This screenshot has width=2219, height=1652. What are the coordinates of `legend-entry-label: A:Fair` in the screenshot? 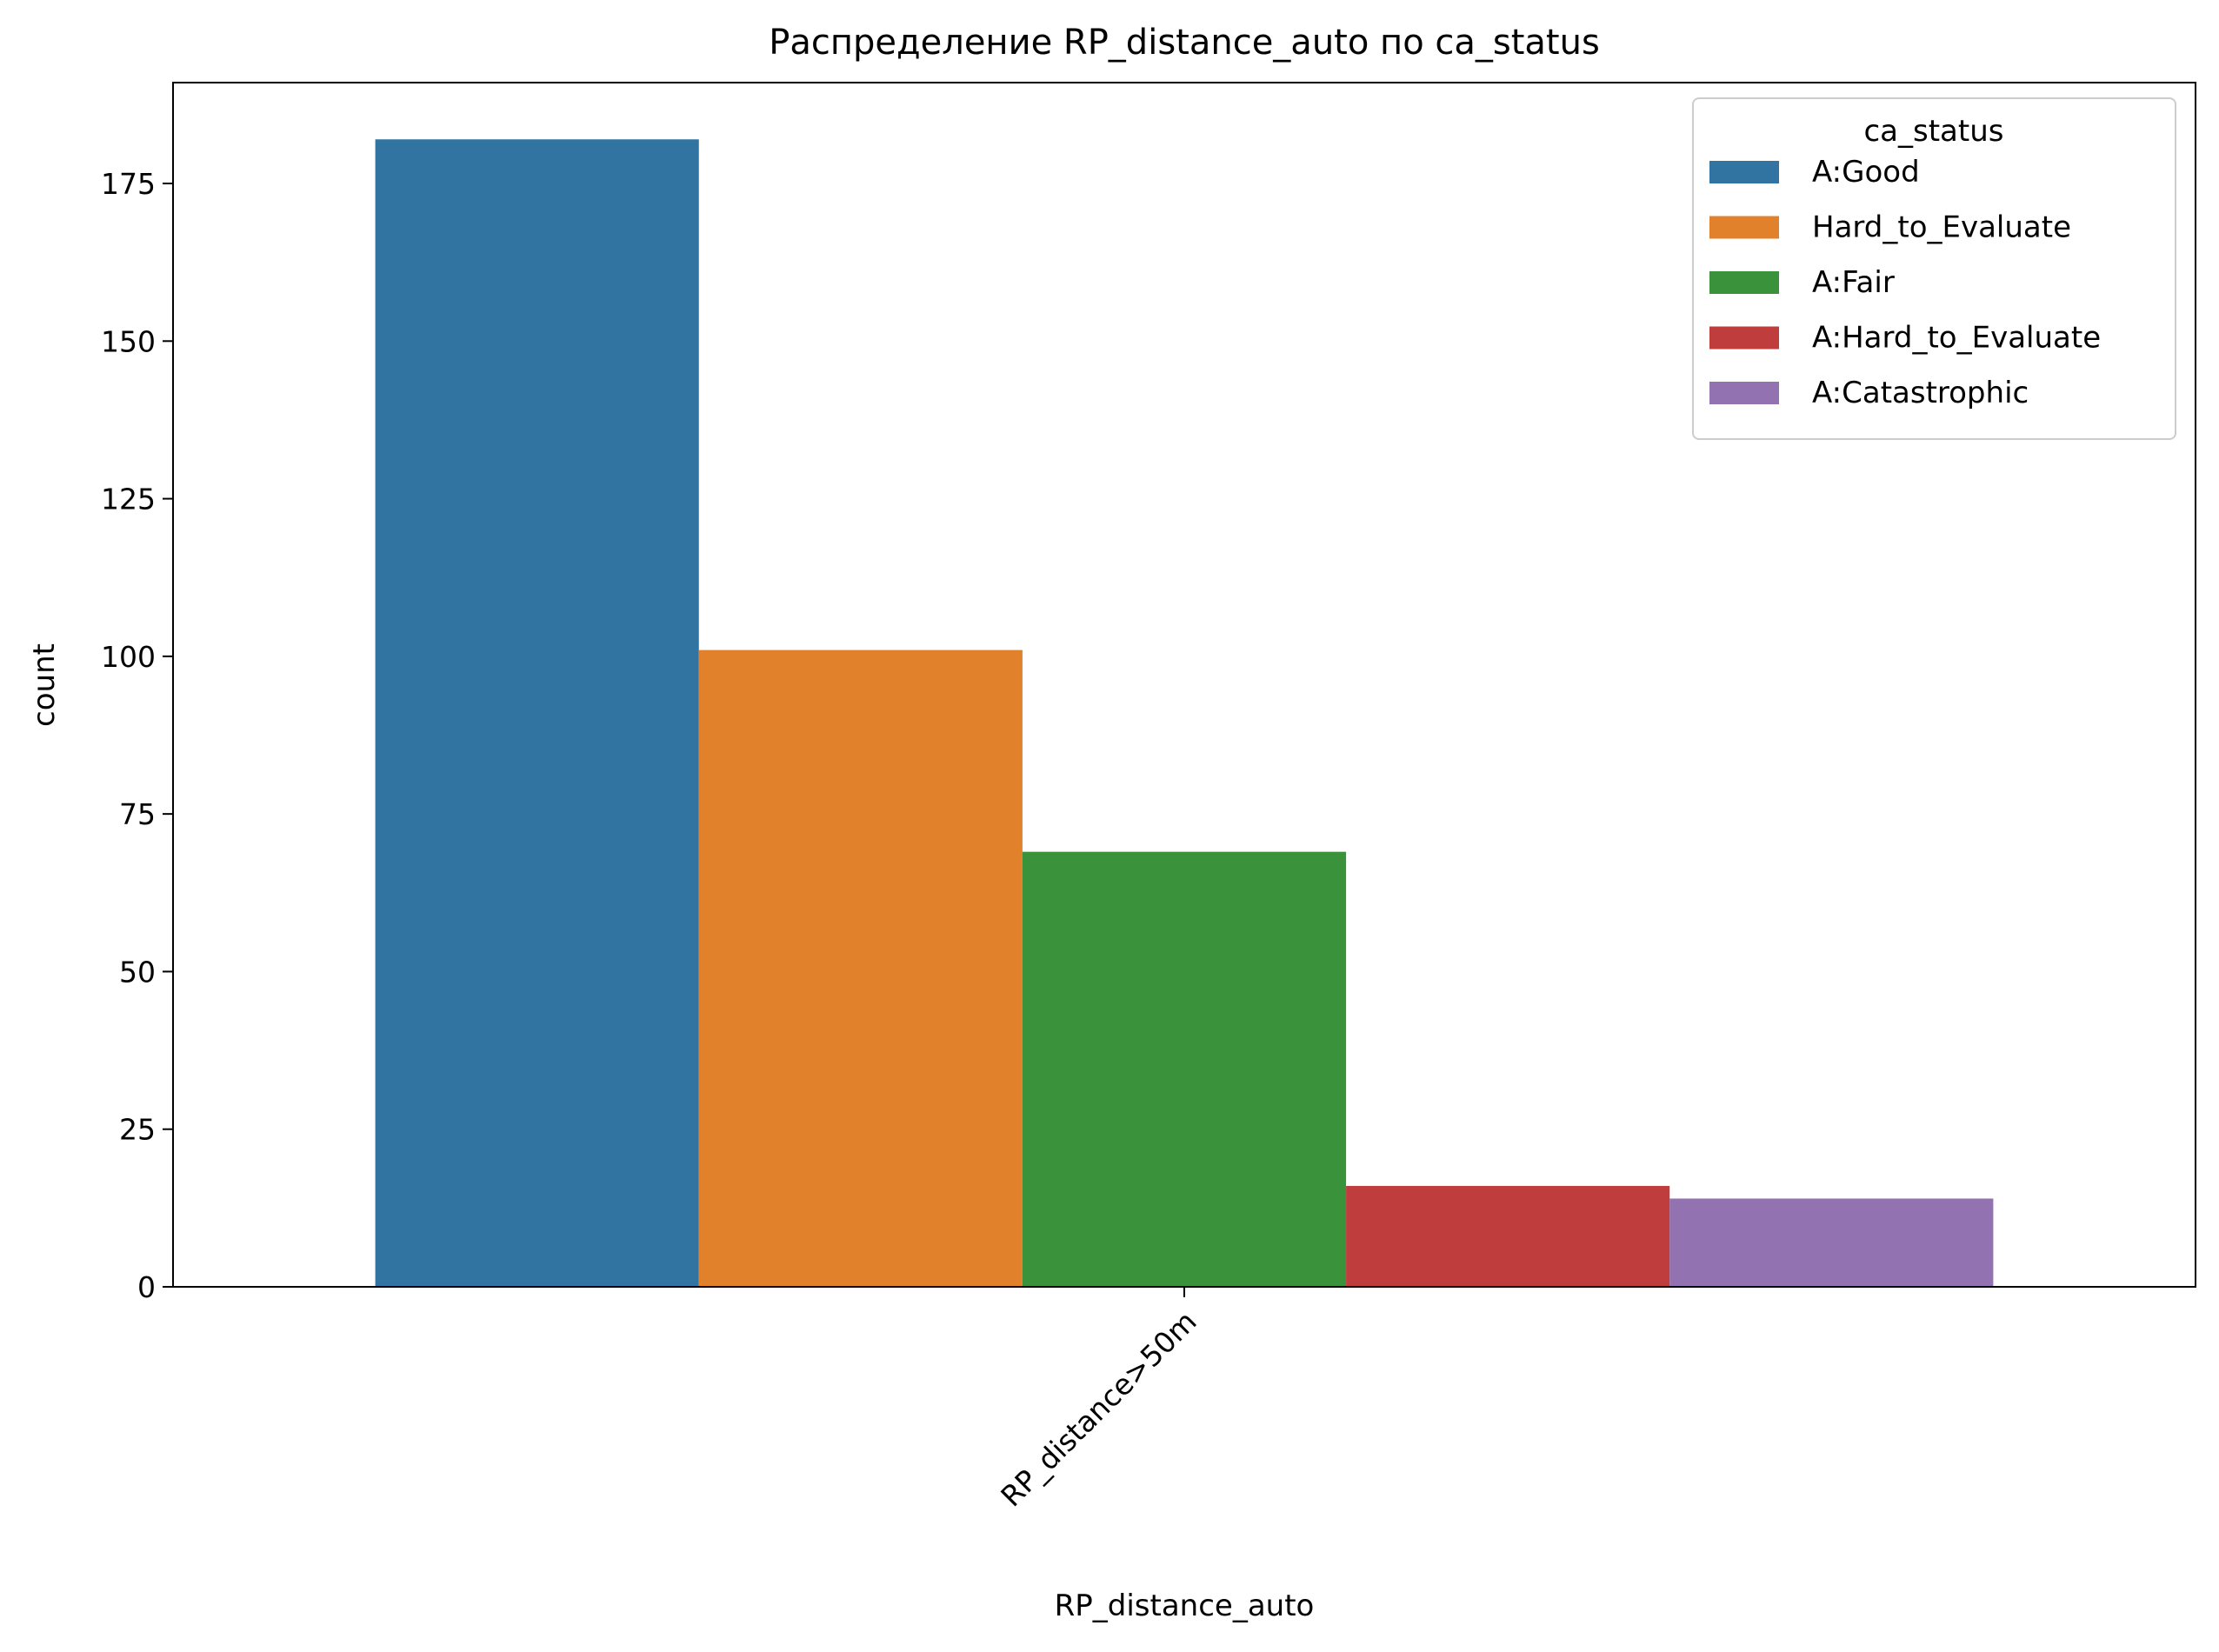 It's located at (1853, 282).